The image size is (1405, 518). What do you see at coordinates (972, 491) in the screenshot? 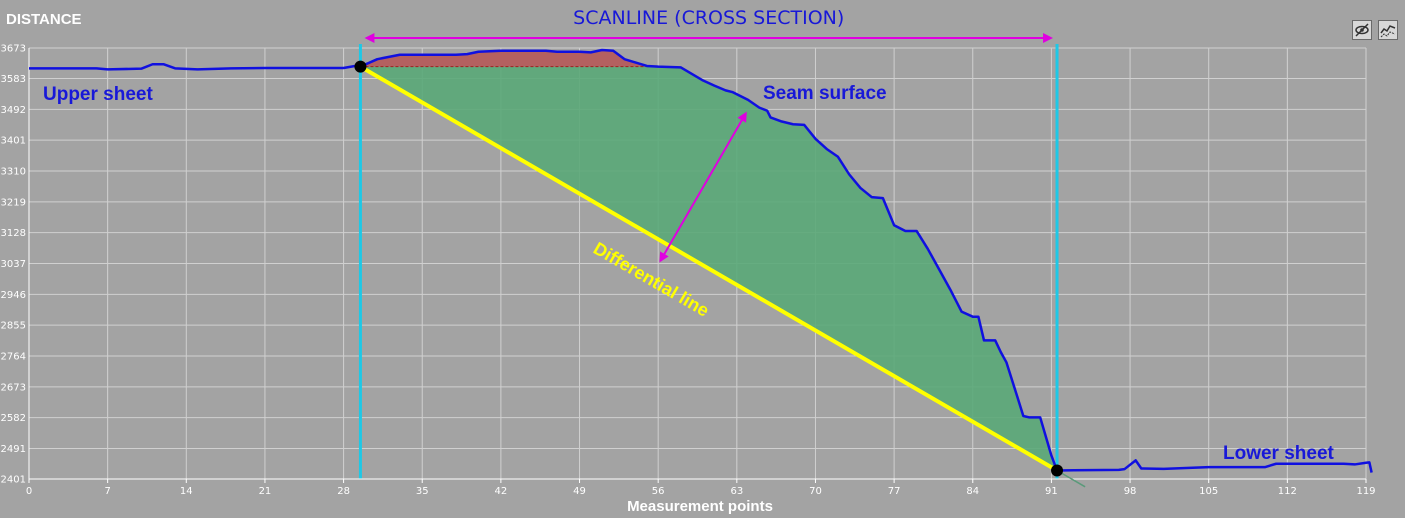
I see `x-tick-label: 84` at bounding box center [972, 491].